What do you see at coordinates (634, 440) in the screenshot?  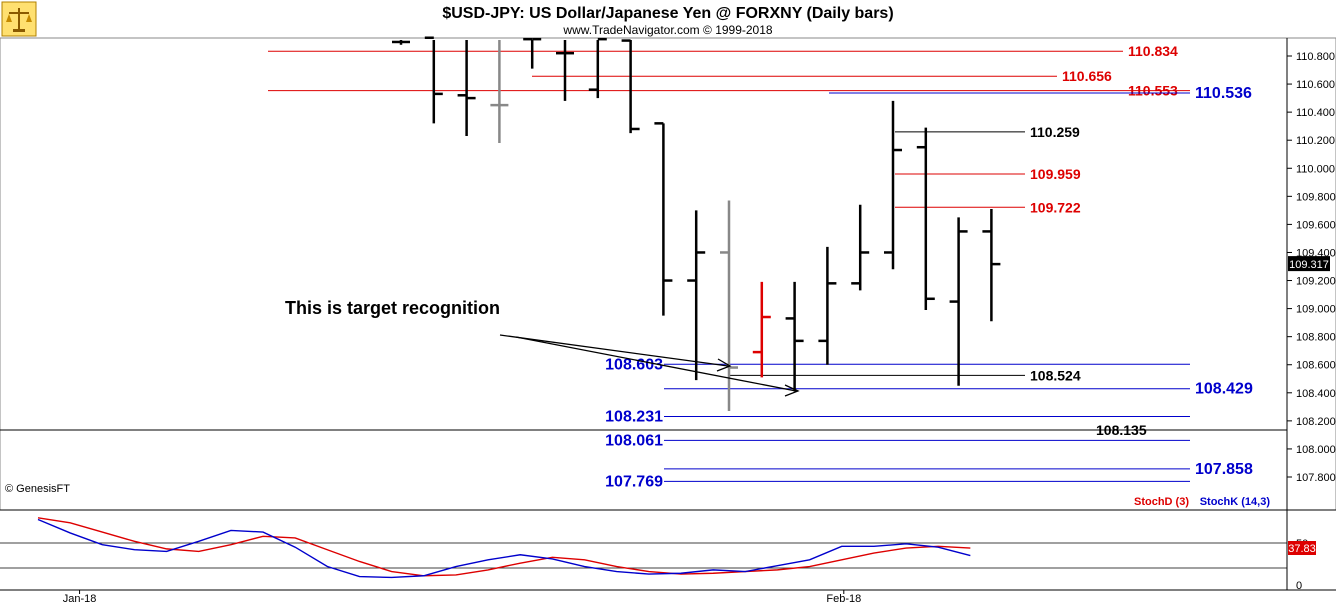 I see `level-label: 108.061` at bounding box center [634, 440].